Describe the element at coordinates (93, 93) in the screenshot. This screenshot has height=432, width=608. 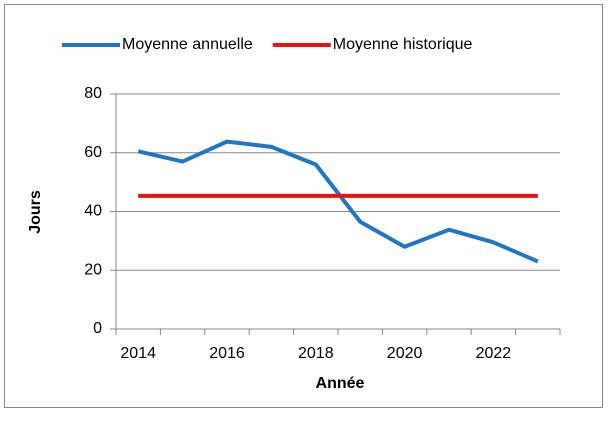
I see `y-tick-label: 80` at that location.